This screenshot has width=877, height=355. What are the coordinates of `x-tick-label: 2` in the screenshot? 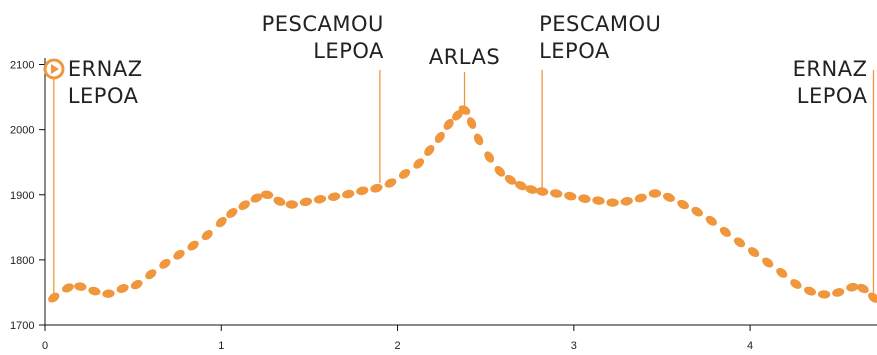 It's located at (397, 346).